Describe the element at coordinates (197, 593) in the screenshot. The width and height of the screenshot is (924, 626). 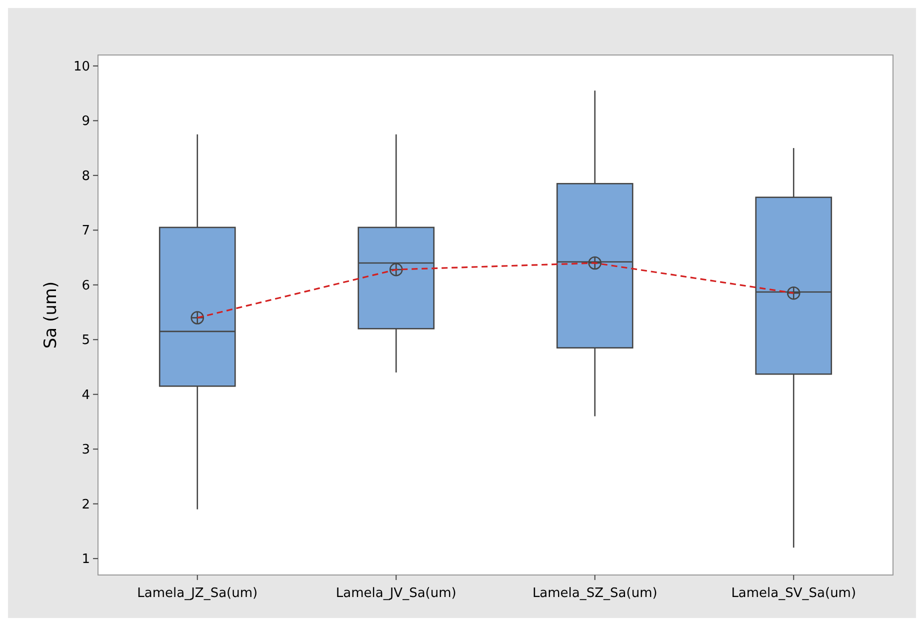
I see `x-tick-label: Lamela_JZ_Sa(um)` at that location.